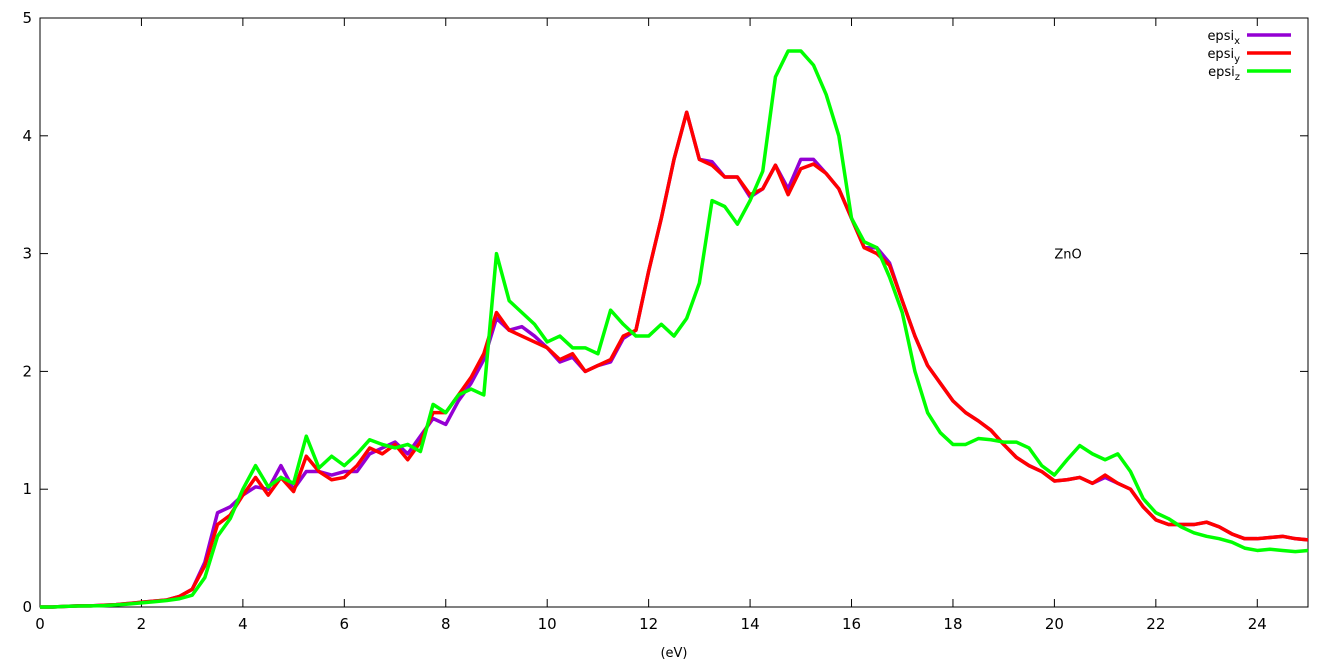  What do you see at coordinates (547, 624) in the screenshot?
I see `x-tick-label: 10` at bounding box center [547, 624].